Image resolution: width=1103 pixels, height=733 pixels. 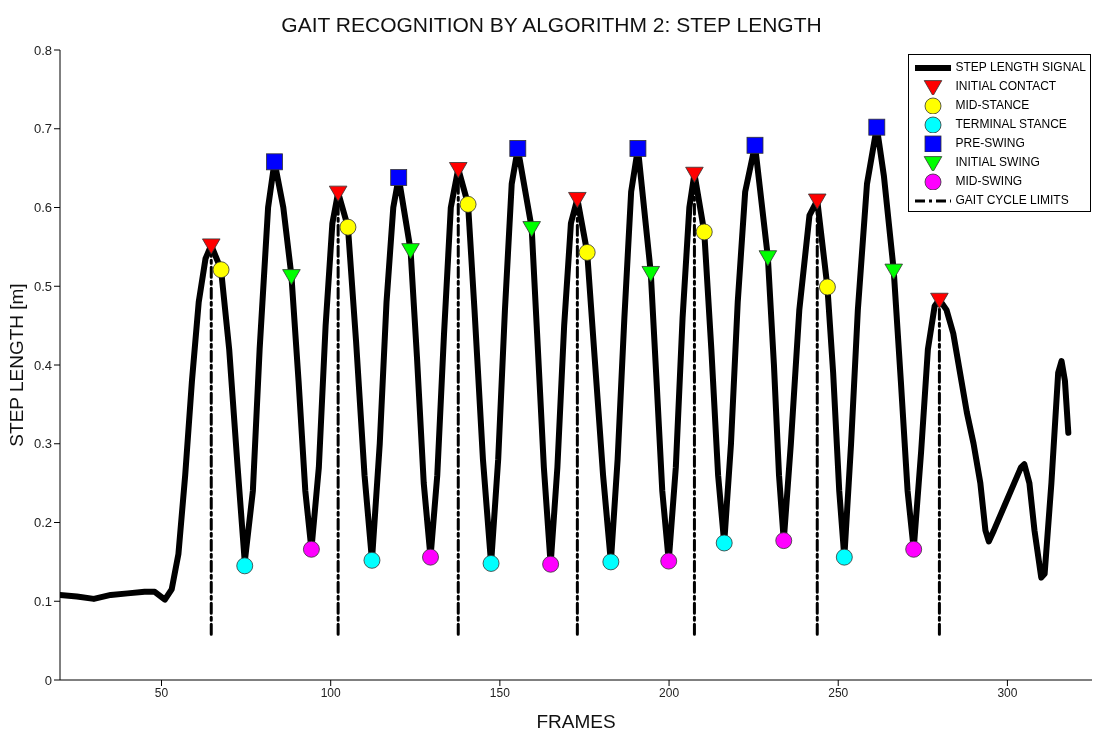 I want to click on y-tick-label: 0.5, so click(x=42, y=286).